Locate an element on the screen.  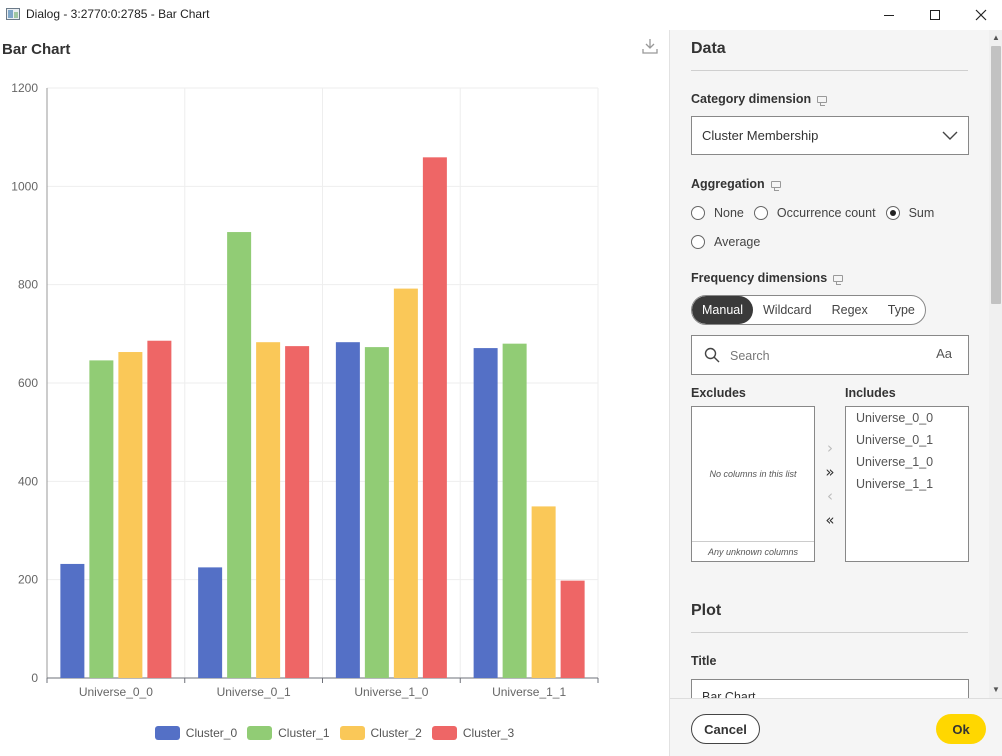
aggregation-option-sum: Sum is located at coordinates (910, 213).